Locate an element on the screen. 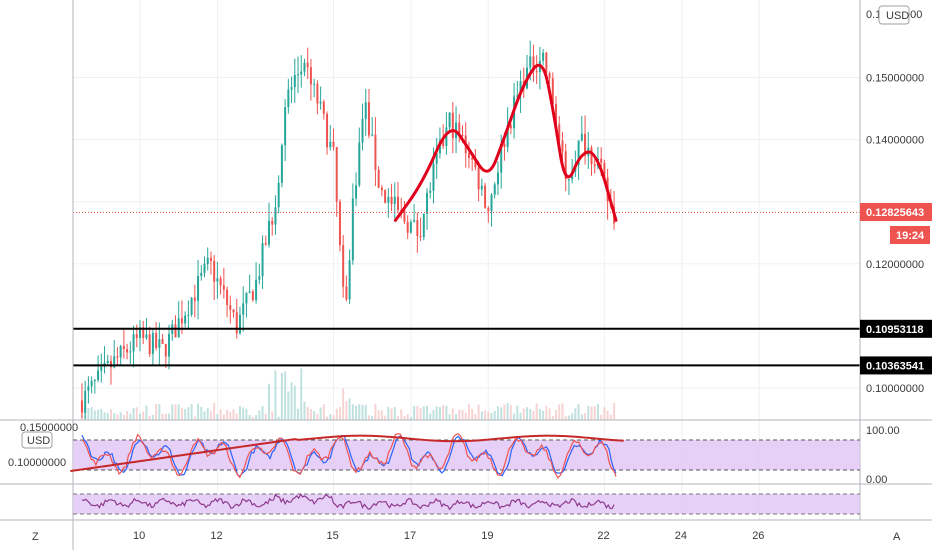  scale-mode-z-button: Z is located at coordinates (35, 537).